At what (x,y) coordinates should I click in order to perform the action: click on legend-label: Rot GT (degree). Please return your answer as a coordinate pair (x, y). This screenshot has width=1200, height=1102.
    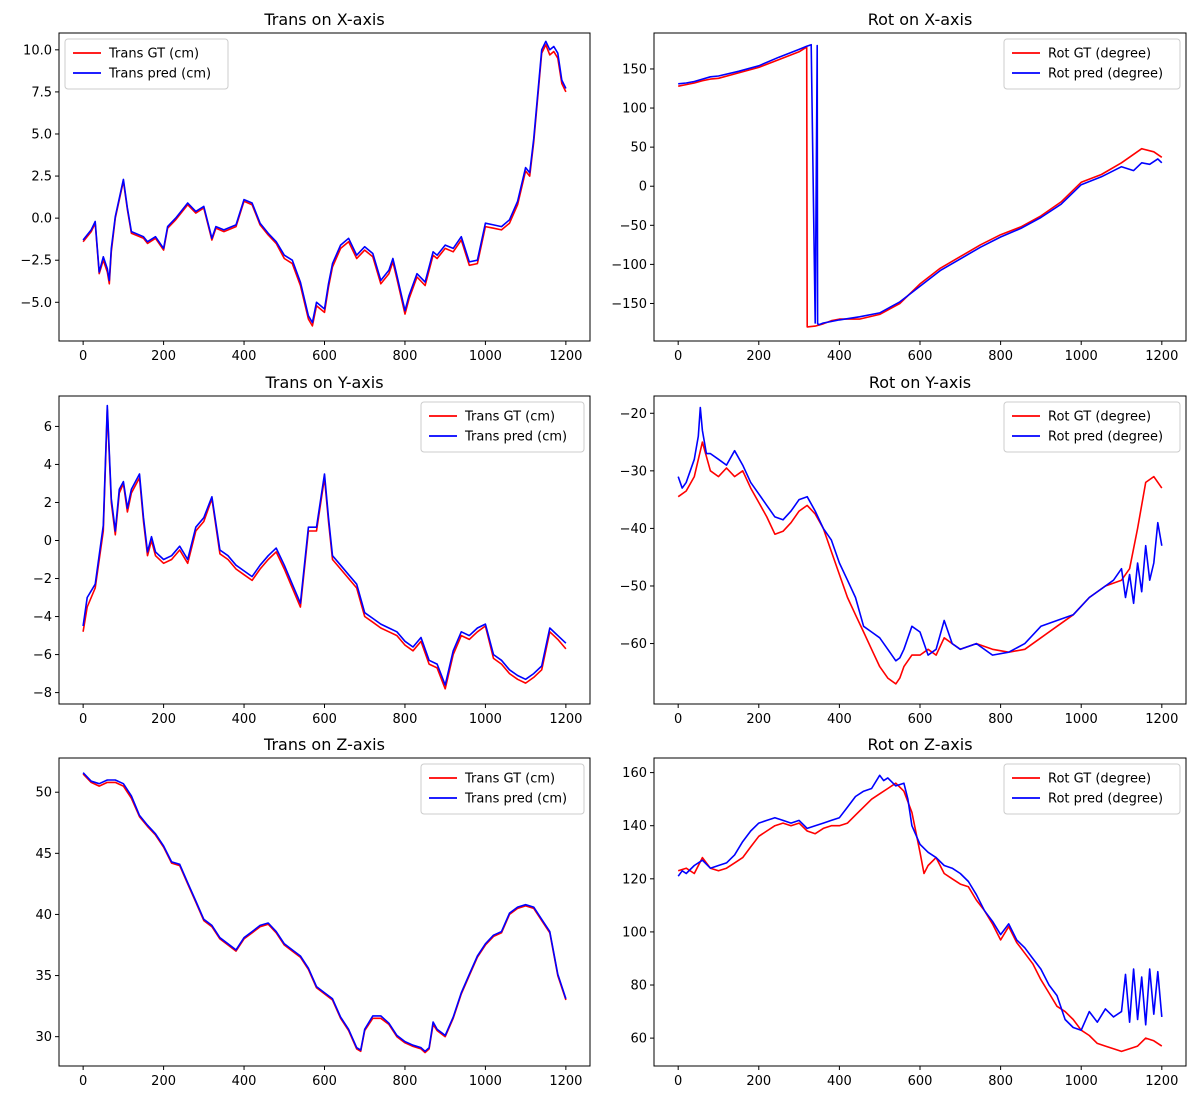
    Looking at the image, I should click on (1099, 417).